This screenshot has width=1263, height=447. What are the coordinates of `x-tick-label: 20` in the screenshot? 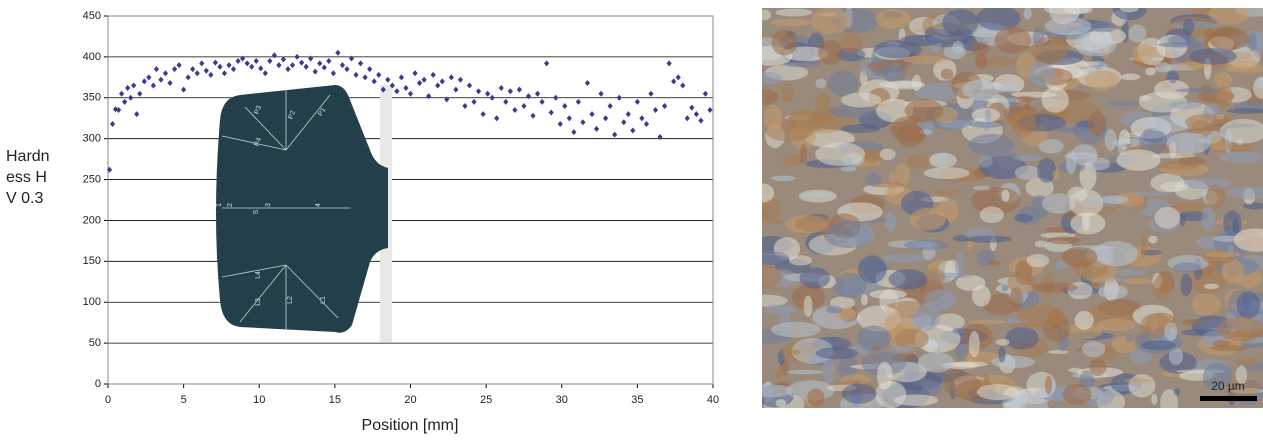 It's located at (410, 400).